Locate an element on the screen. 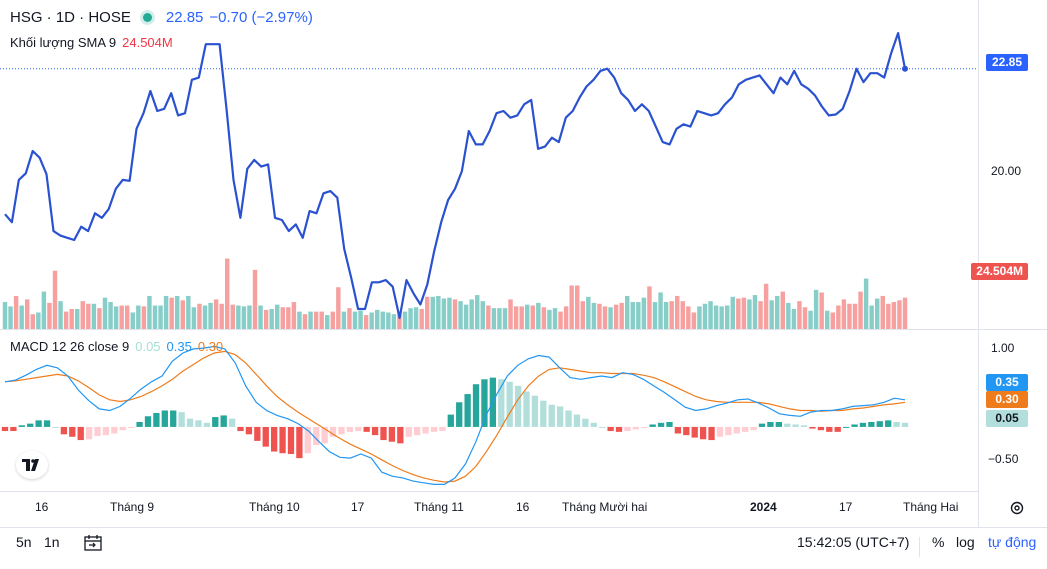  clock-timezone: 15:42:05 (UTC+7) is located at coordinates (853, 542).